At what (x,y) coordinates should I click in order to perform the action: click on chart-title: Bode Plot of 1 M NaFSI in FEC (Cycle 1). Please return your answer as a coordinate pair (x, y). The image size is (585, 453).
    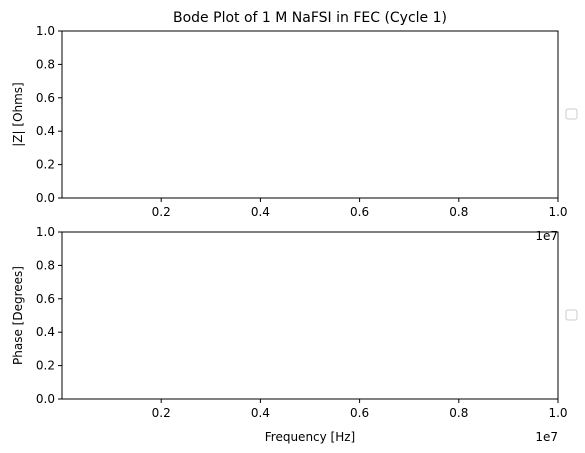
    Looking at the image, I should click on (310, 18).